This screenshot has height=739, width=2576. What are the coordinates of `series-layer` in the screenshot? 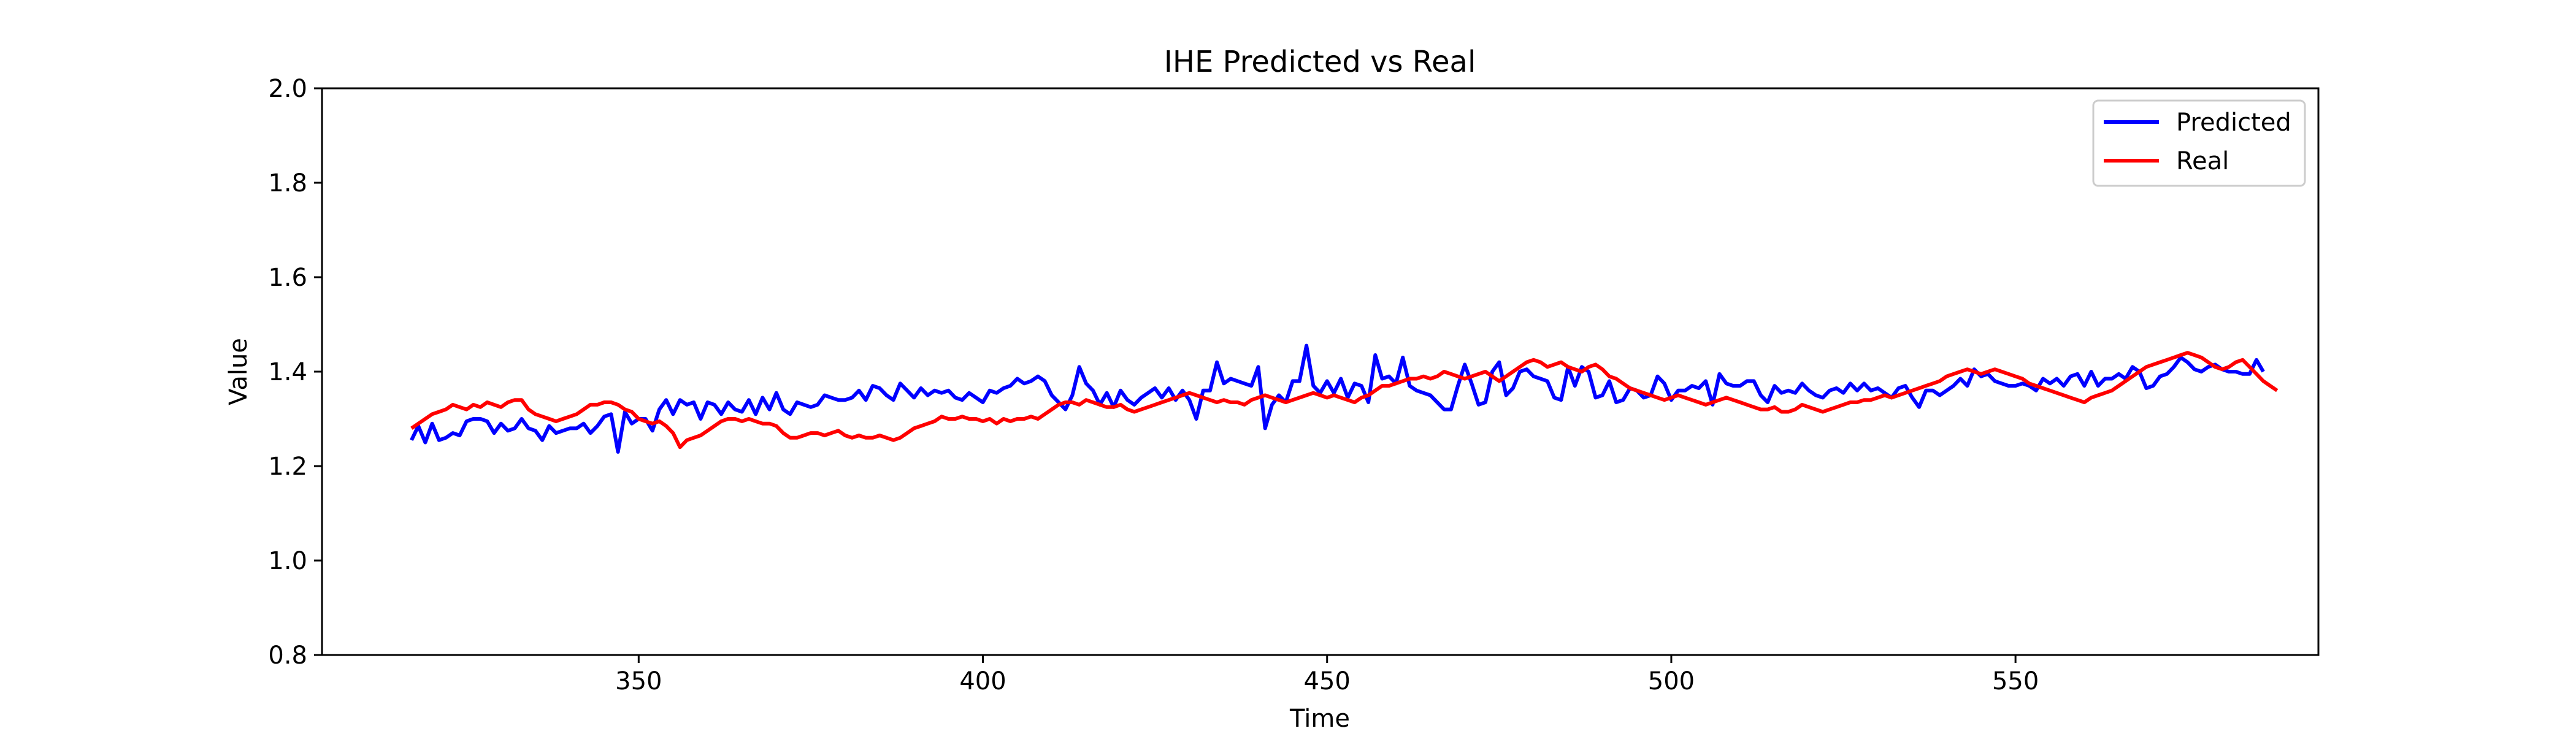 It's located at (1344, 399).